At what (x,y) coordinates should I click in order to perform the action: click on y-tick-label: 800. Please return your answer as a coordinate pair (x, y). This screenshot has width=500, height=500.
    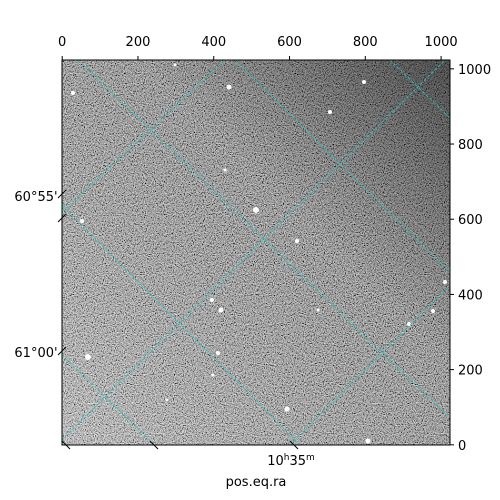
    Looking at the image, I should click on (470, 145).